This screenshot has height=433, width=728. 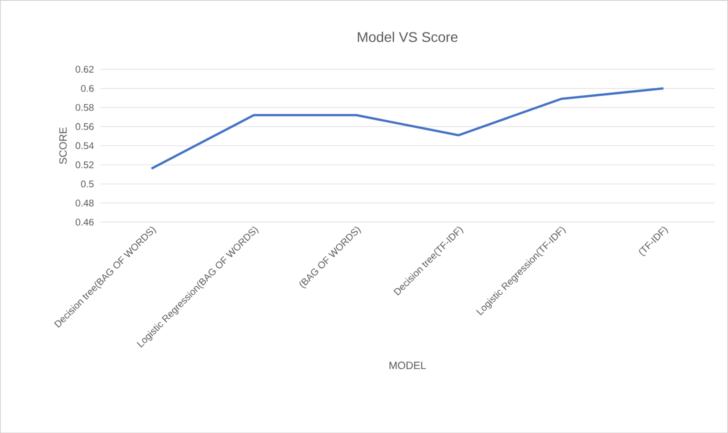 I want to click on y-tick-label: 0.58, so click(x=85, y=107).